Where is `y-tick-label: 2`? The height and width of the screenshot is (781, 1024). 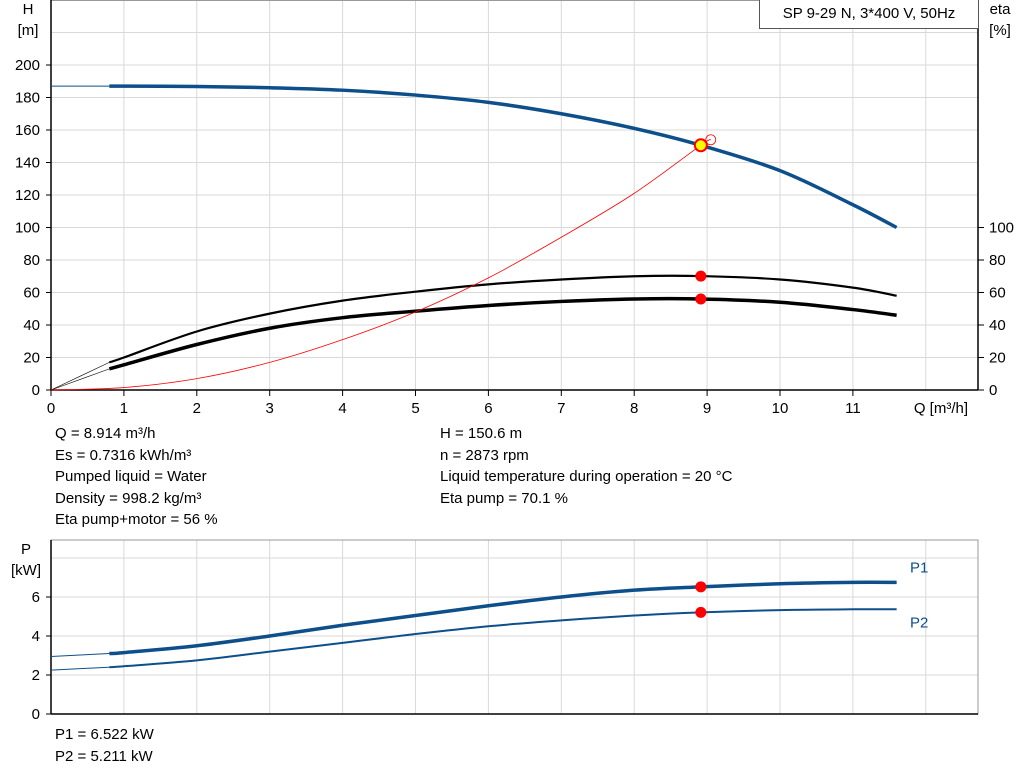 y-tick-label: 2 is located at coordinates (36, 675).